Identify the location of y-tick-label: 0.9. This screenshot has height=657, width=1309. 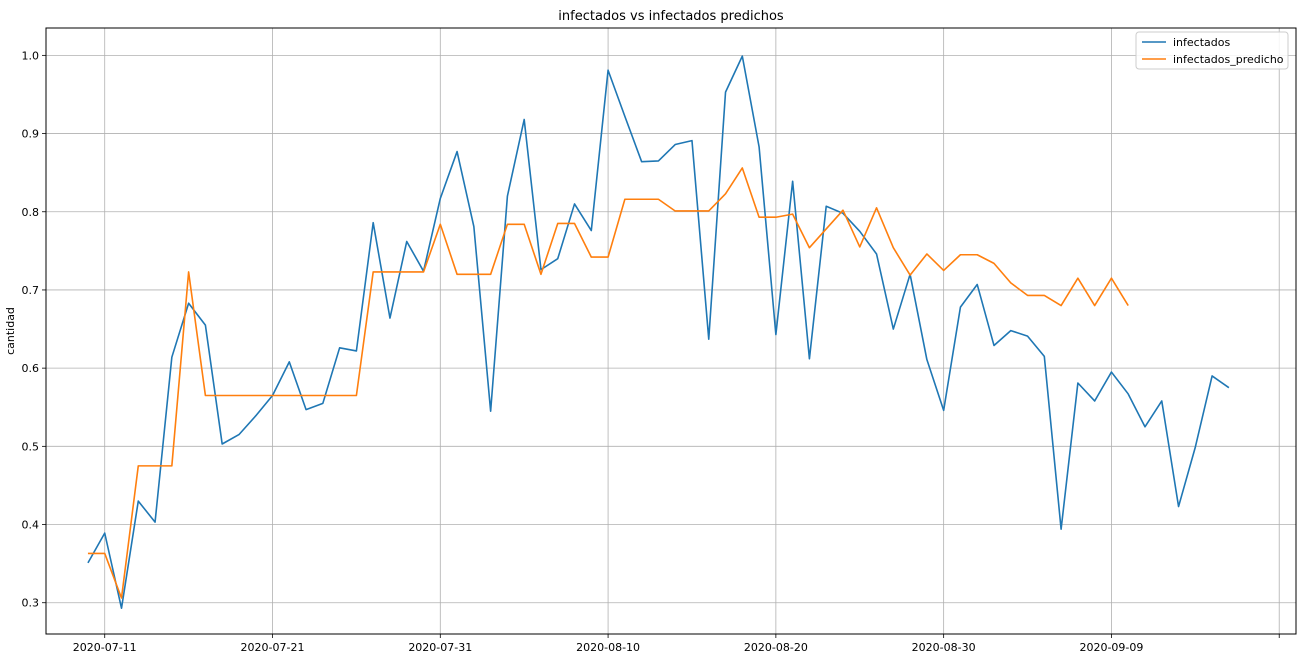
(31, 134).